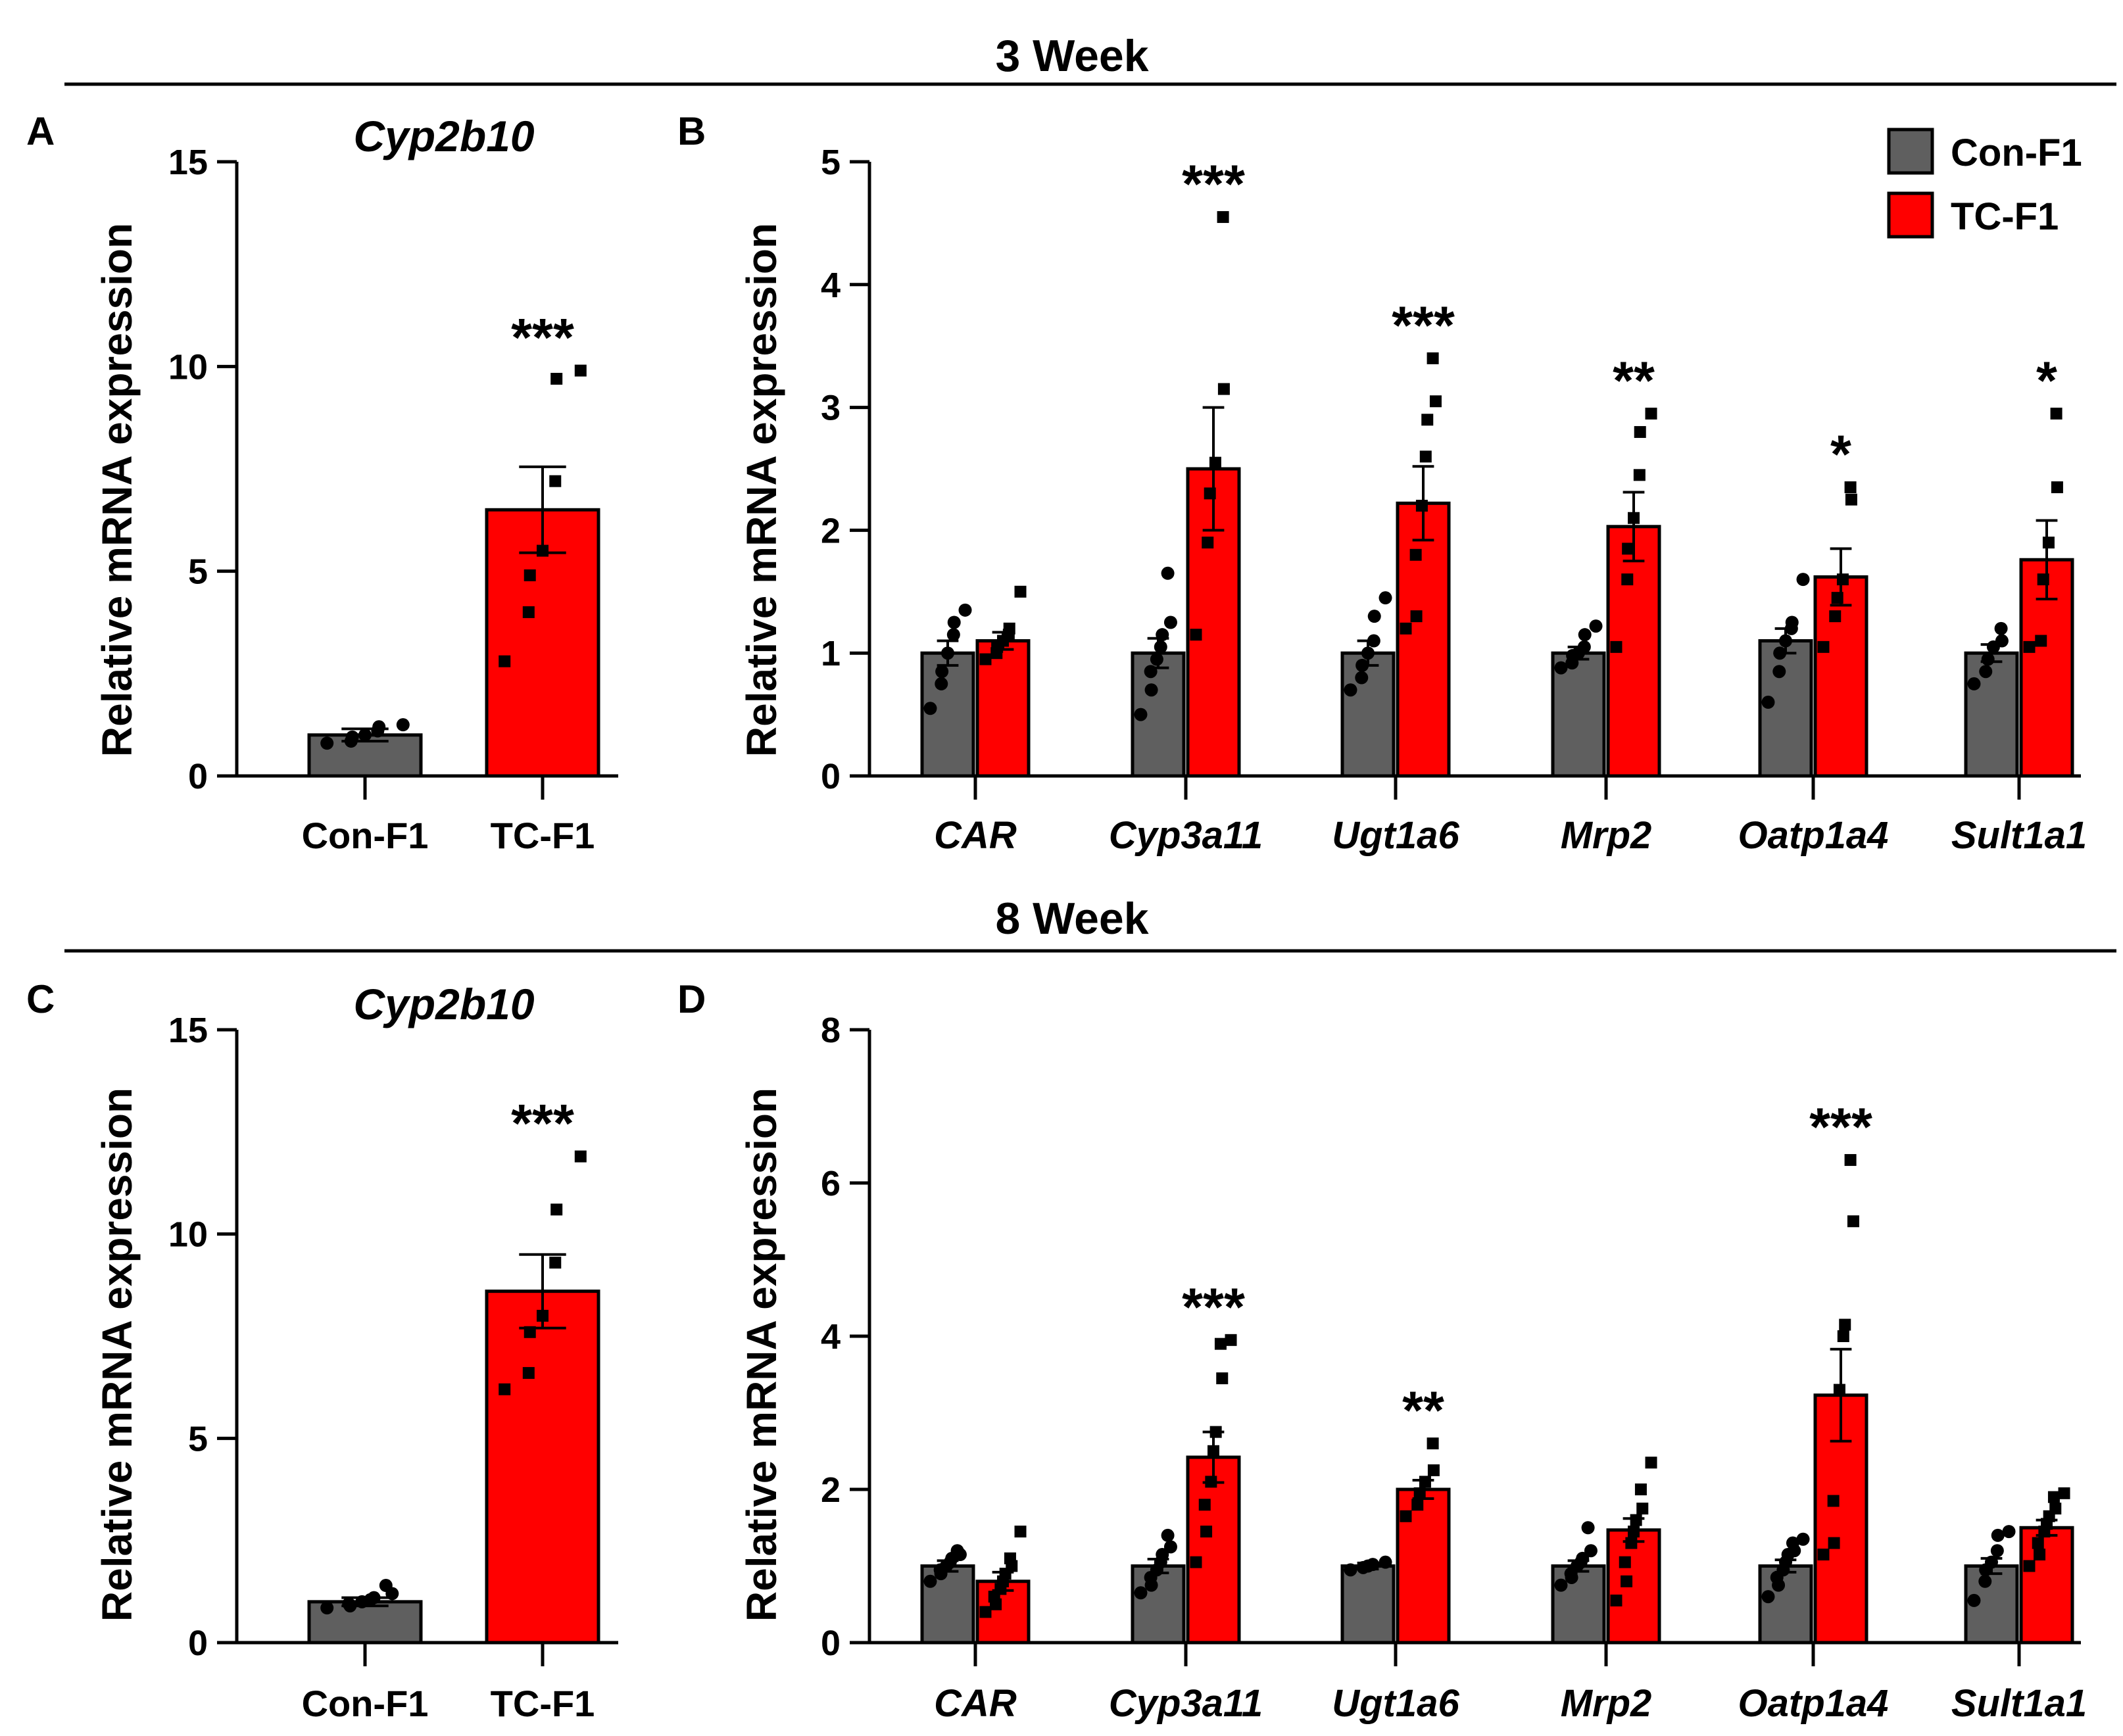 The height and width of the screenshot is (1736, 2123). Describe the element at coordinates (543, 1704) in the screenshot. I see `x-tick-label-c-tc-f1: TC-F1` at that location.